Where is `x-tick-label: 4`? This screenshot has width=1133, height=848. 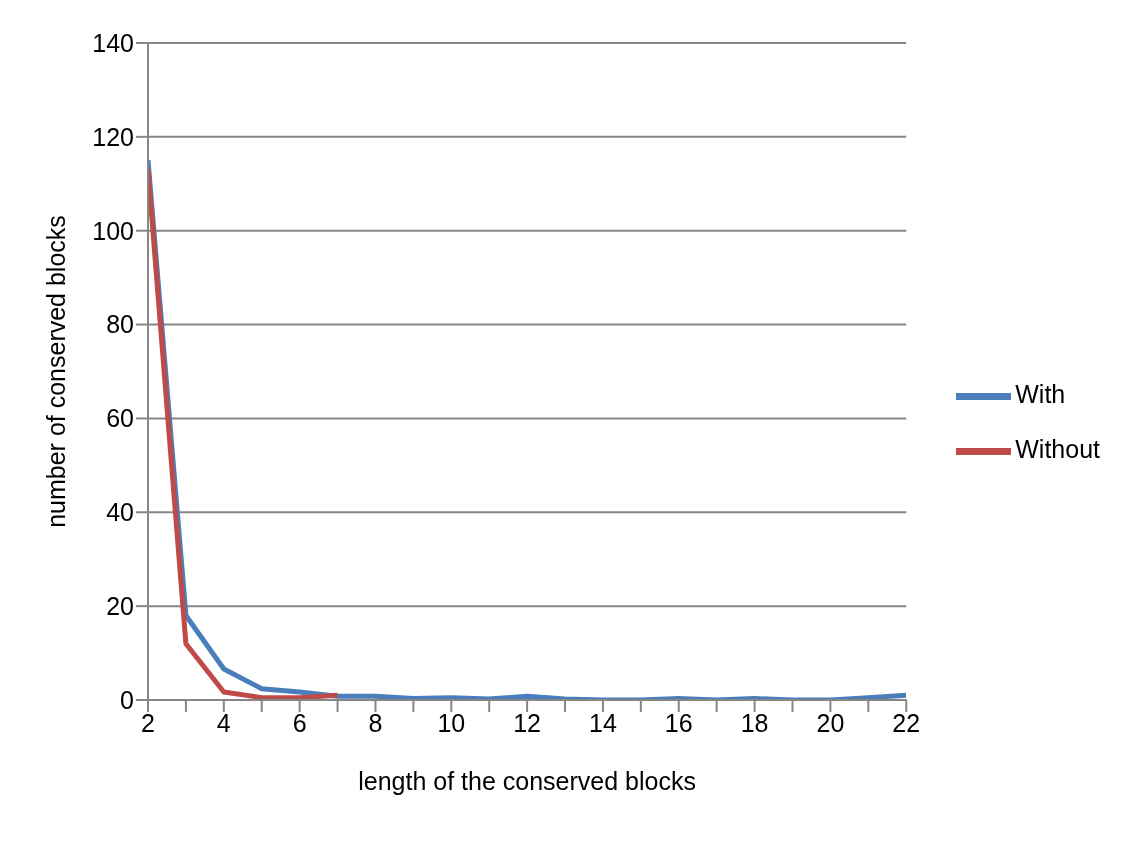
x-tick-label: 4 is located at coordinates (223, 722).